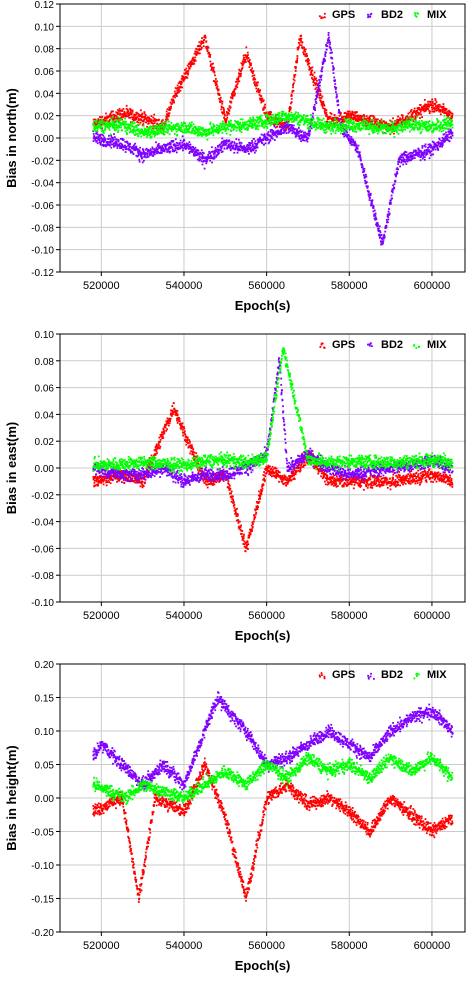 This screenshot has height=985, width=474. I want to click on x-tick-label: 600000, so click(432, 286).